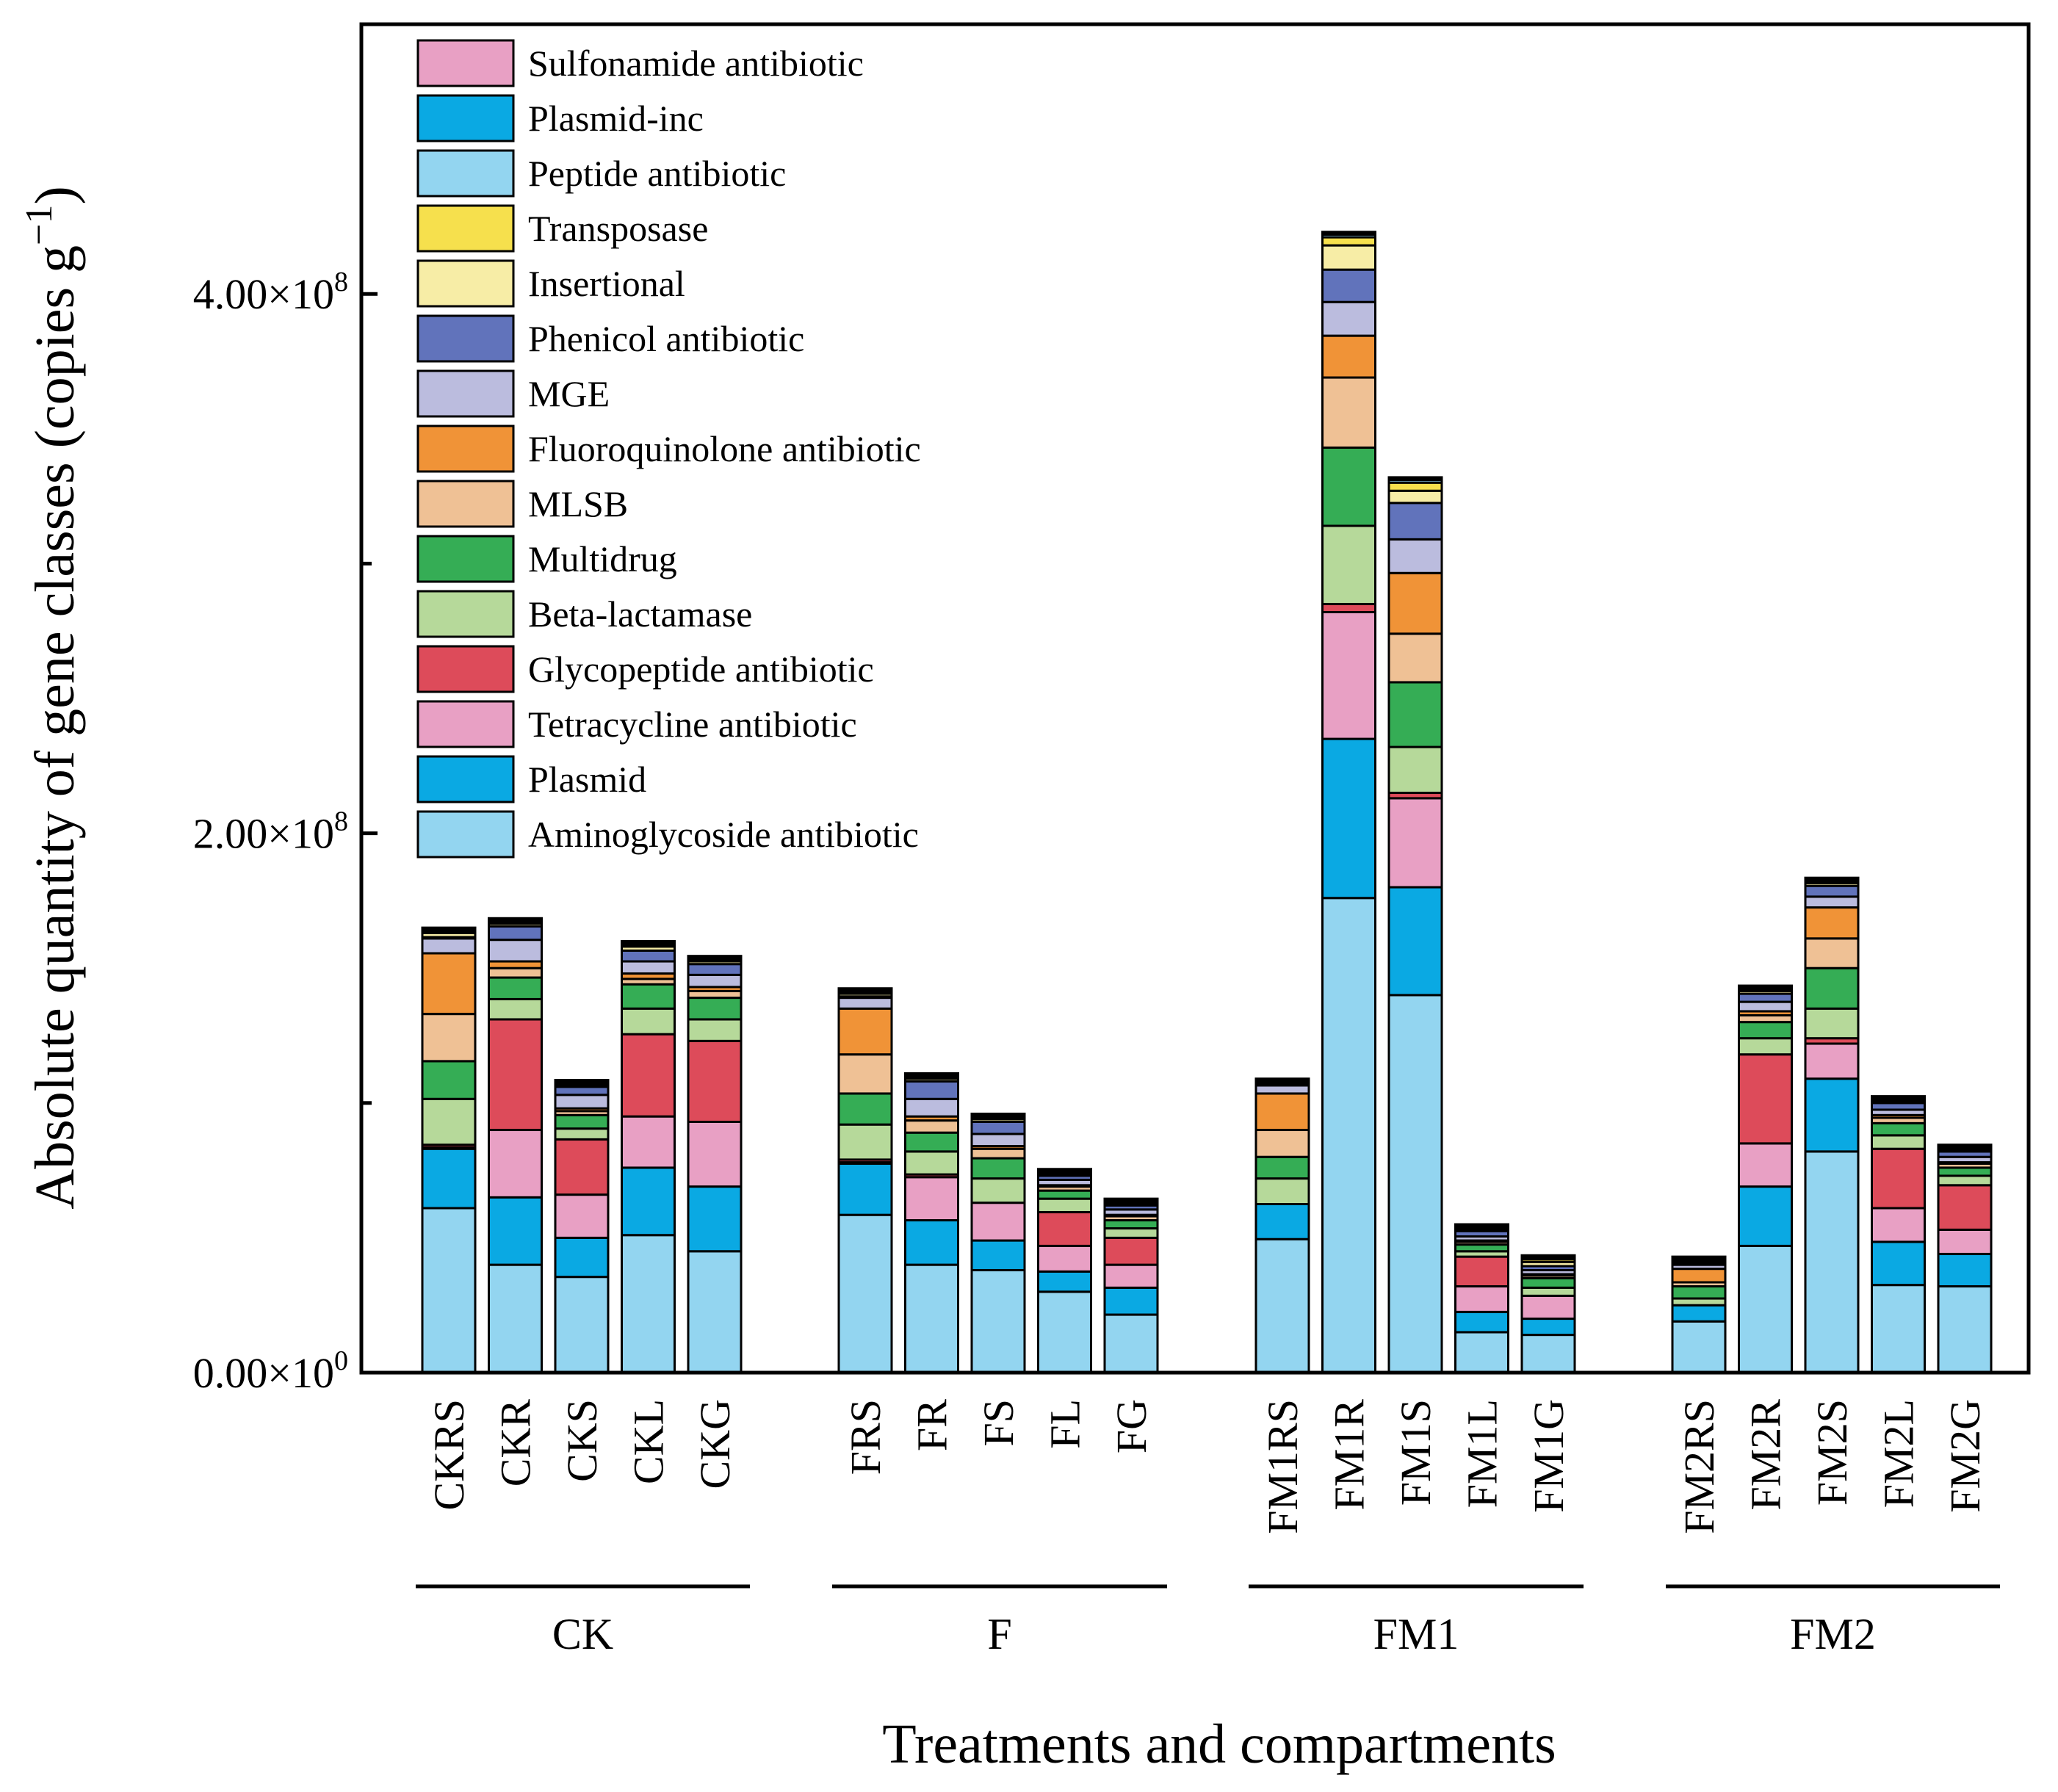 This screenshot has width=2058, height=1792. What do you see at coordinates (1548, 1314) in the screenshot?
I see `bar-fm1g` at bounding box center [1548, 1314].